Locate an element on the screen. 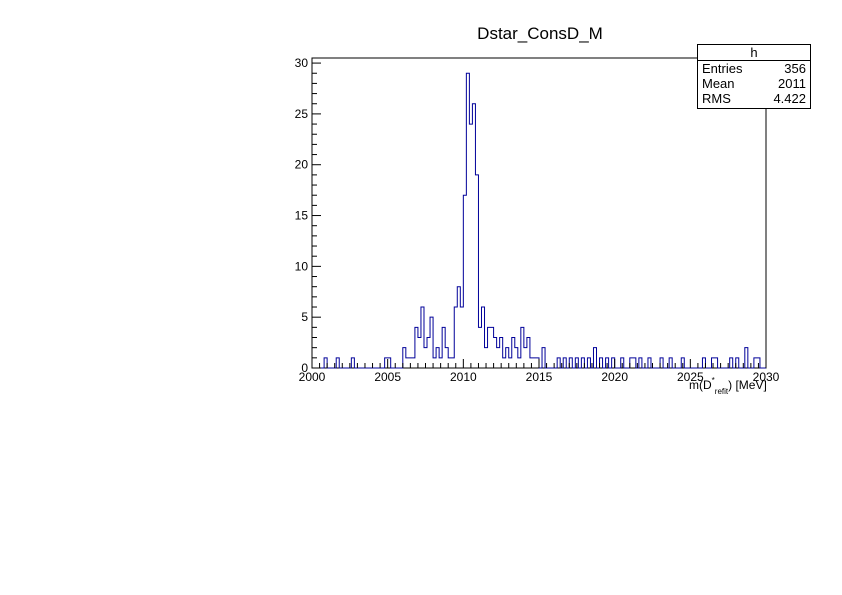  stats-value: 4.422 is located at coordinates (789, 98).